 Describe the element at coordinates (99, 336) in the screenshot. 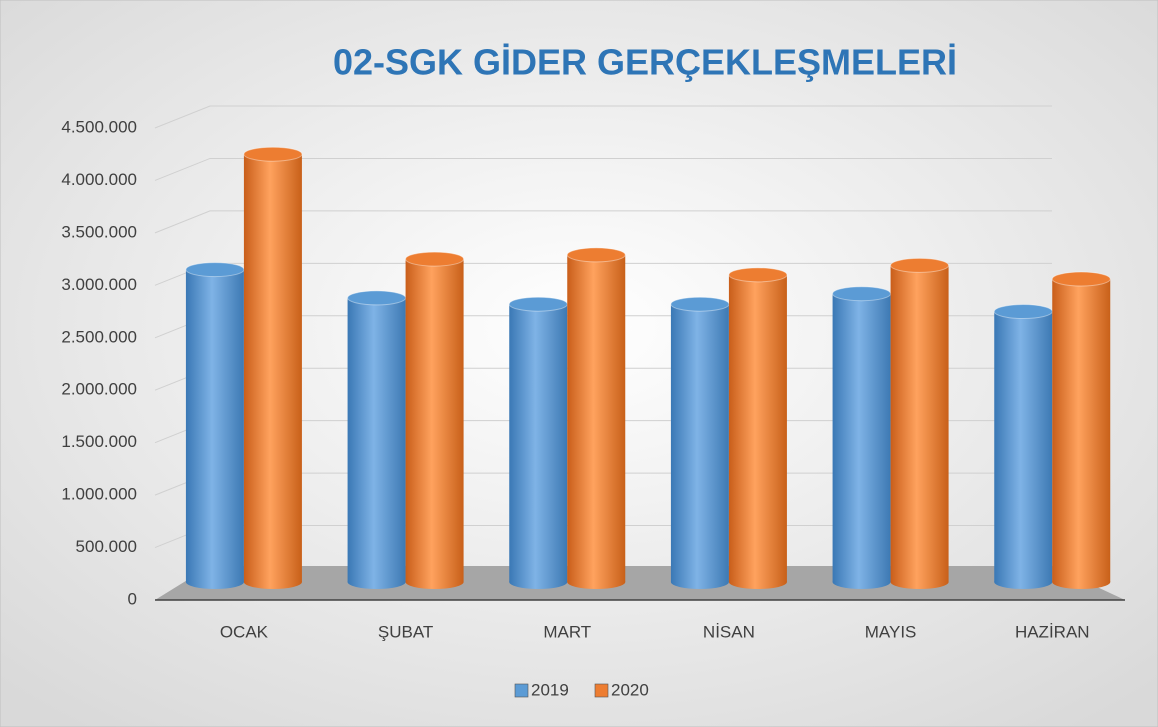

I see `y-tick-label: 2.500.000` at that location.